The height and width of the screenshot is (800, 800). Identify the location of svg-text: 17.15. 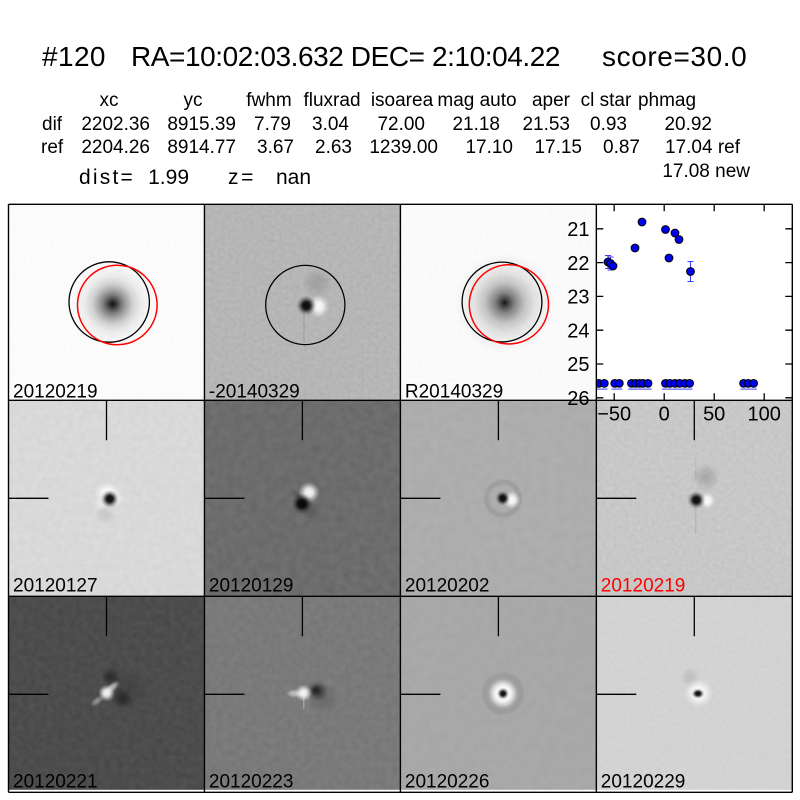
(558, 147).